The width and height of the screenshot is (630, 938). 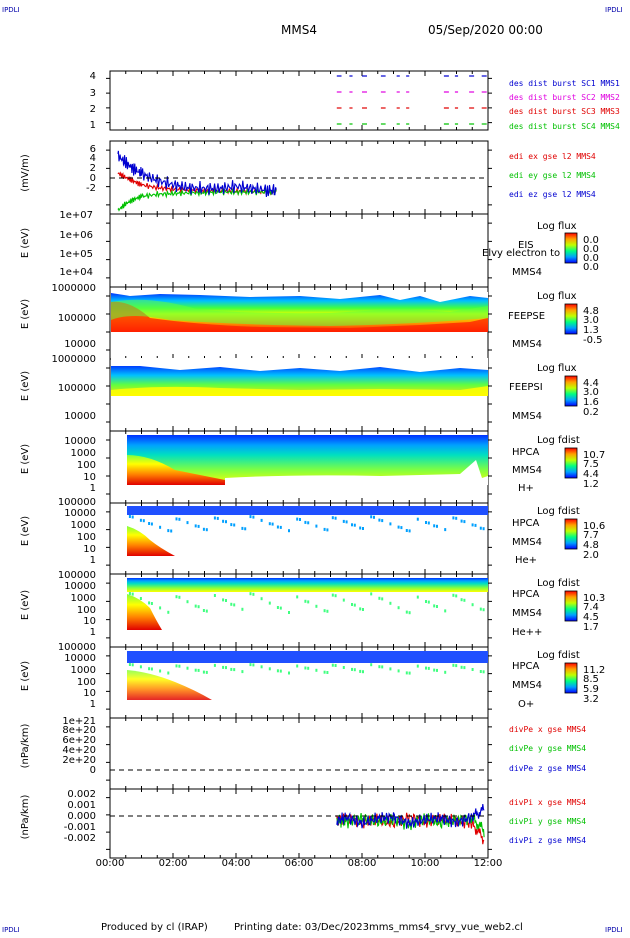 I want to click on hpca-h-cb-tick: 7.5, so click(x=591, y=464).